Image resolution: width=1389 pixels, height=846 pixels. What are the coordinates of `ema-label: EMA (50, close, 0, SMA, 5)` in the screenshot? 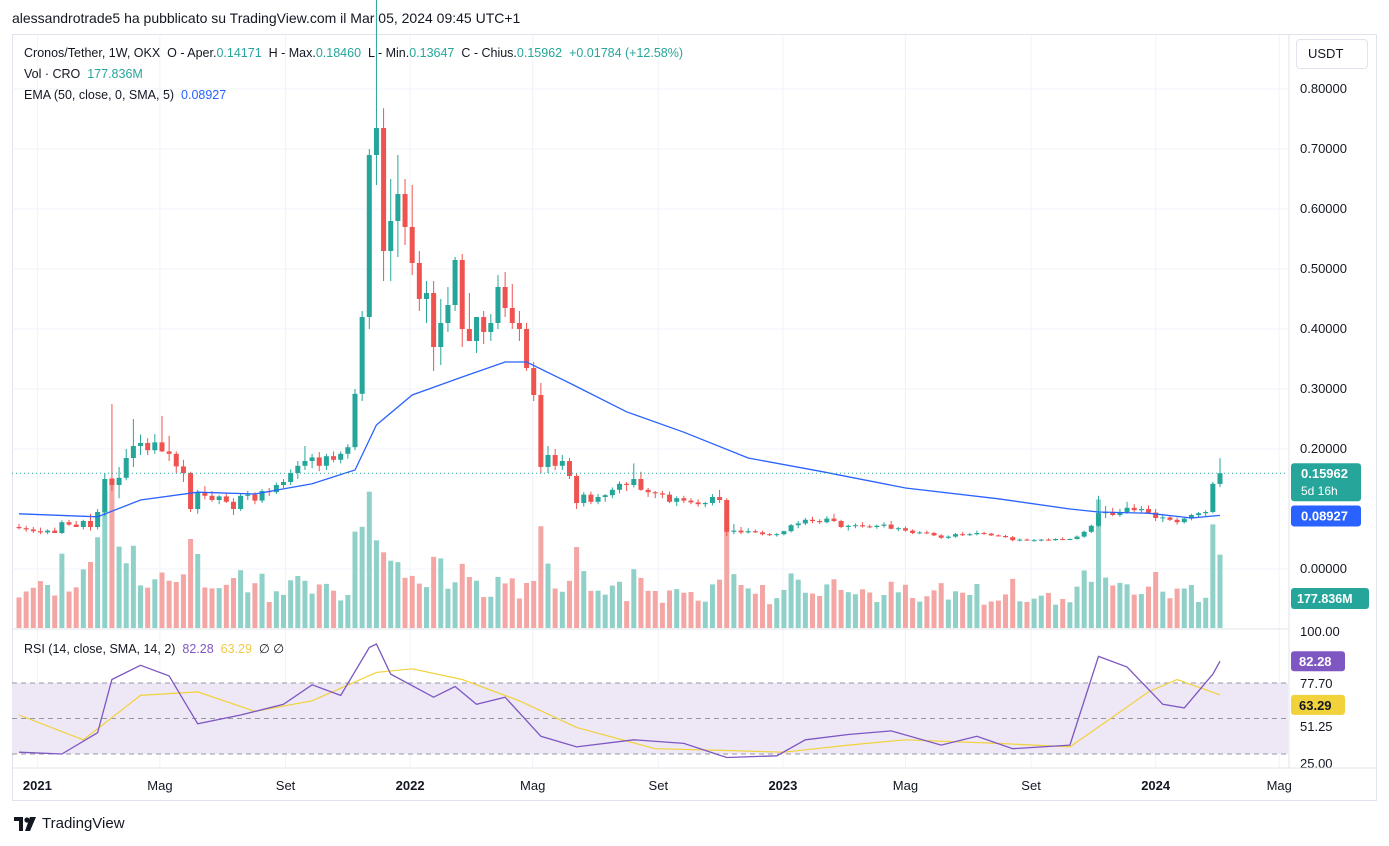 It's located at (99, 95).